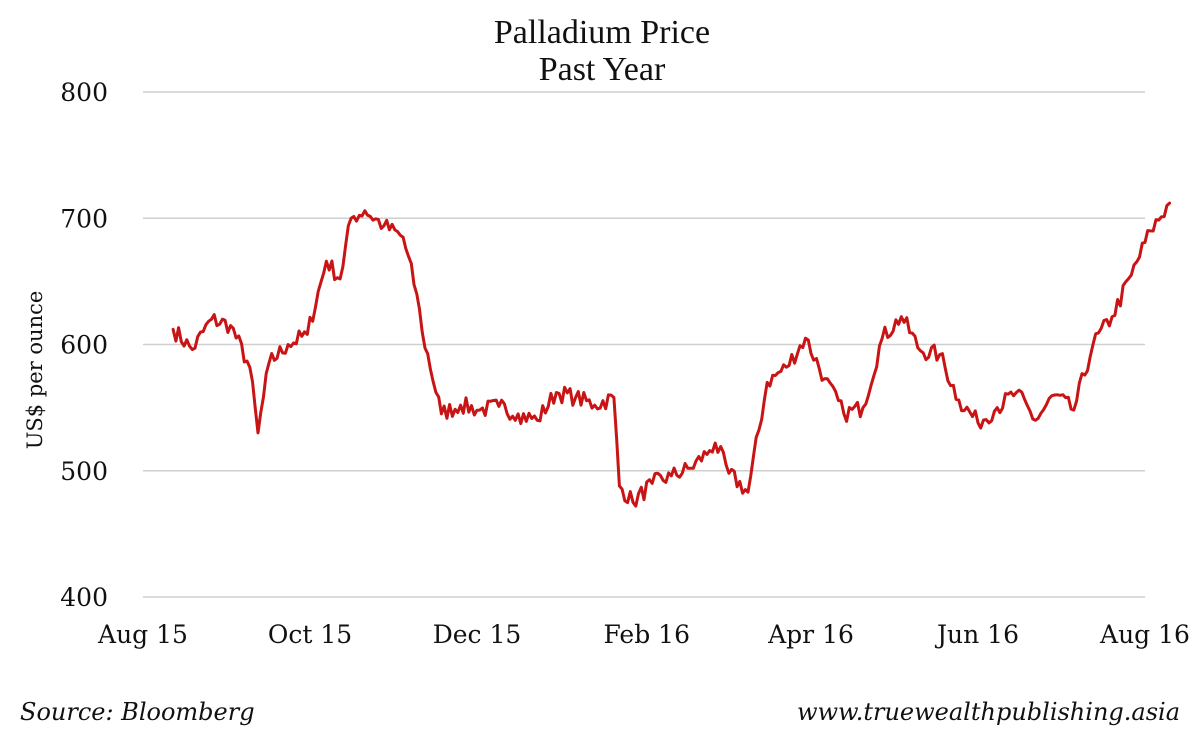 The height and width of the screenshot is (740, 1200). I want to click on y-tick-label: 400, so click(84, 597).